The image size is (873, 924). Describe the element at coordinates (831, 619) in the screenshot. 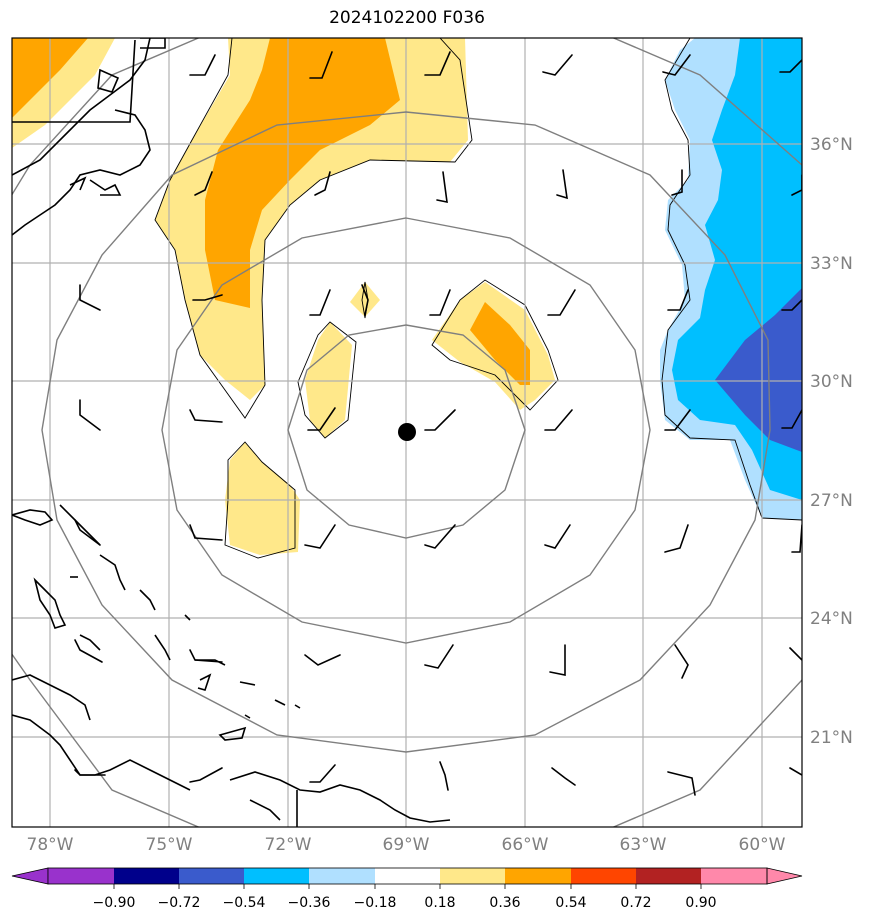

I see `lat-label: 24°N` at that location.